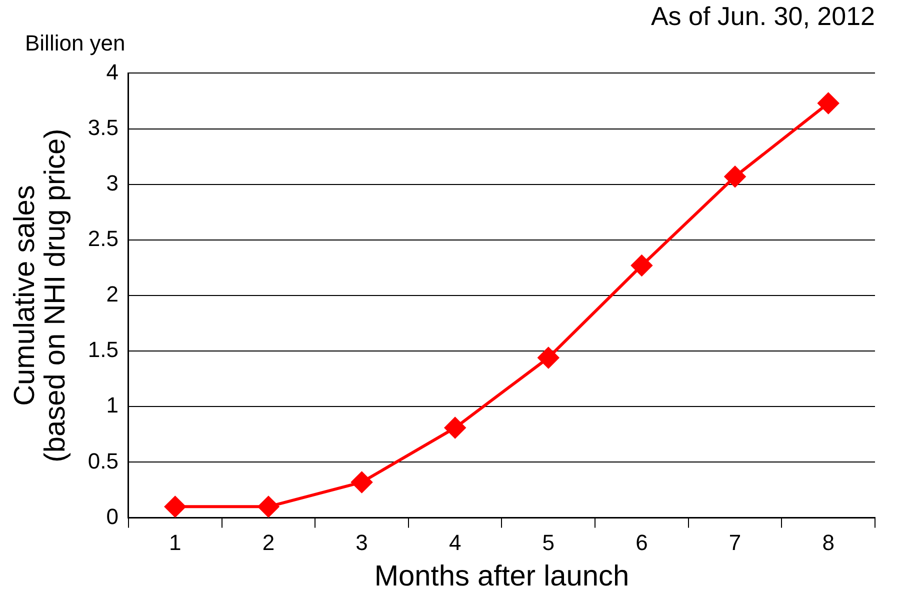 The image size is (900, 595). What do you see at coordinates (268, 543) in the screenshot?
I see `x-tick-label: 2` at bounding box center [268, 543].